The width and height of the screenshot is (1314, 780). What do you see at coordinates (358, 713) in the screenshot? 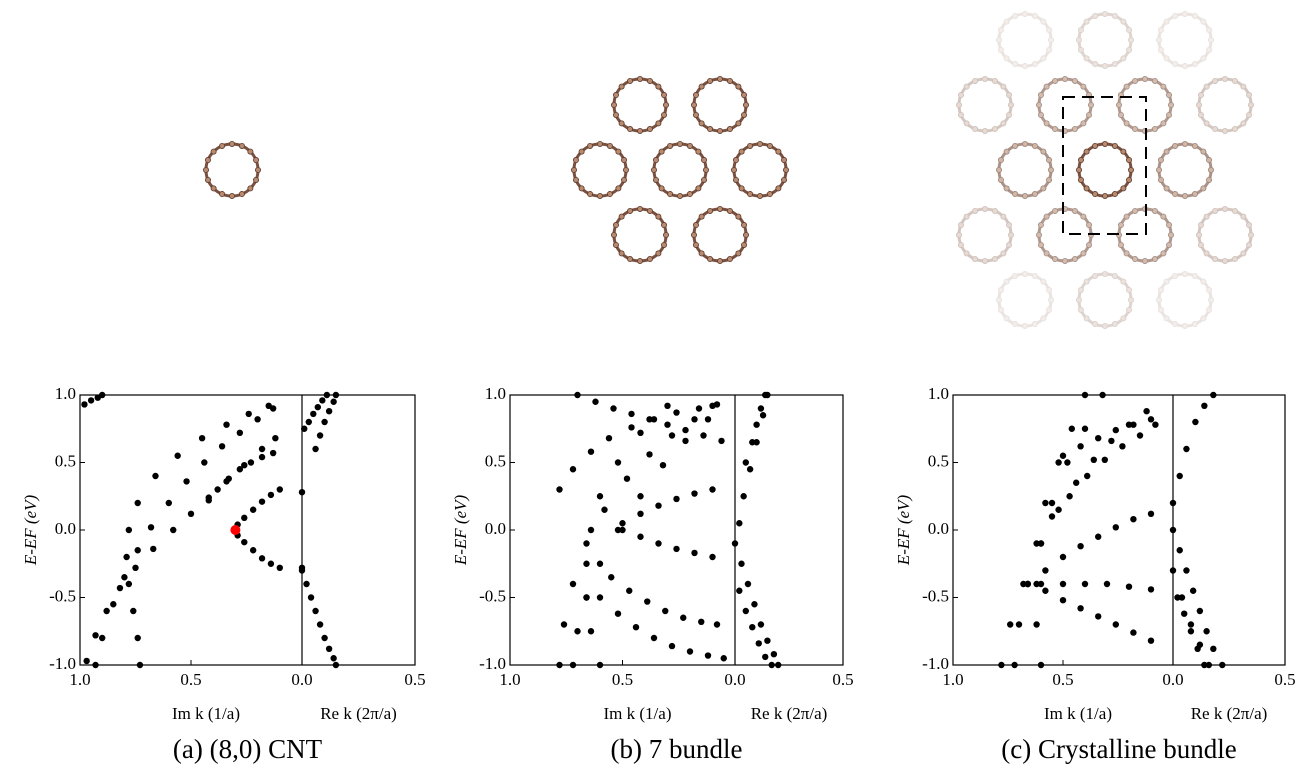
I see `x-axis-label: Re k (2π/a)` at bounding box center [358, 713].